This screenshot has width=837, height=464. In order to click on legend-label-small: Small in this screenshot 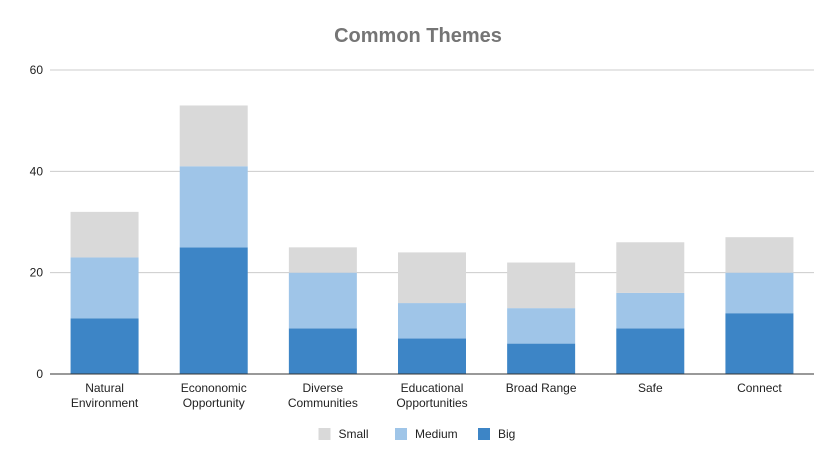, I will do `click(354, 434)`.